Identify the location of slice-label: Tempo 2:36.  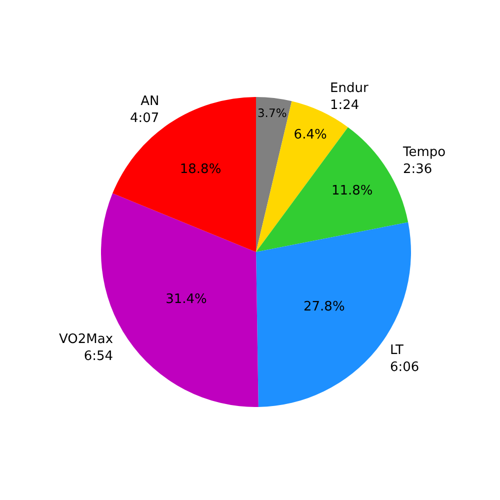
(424, 161).